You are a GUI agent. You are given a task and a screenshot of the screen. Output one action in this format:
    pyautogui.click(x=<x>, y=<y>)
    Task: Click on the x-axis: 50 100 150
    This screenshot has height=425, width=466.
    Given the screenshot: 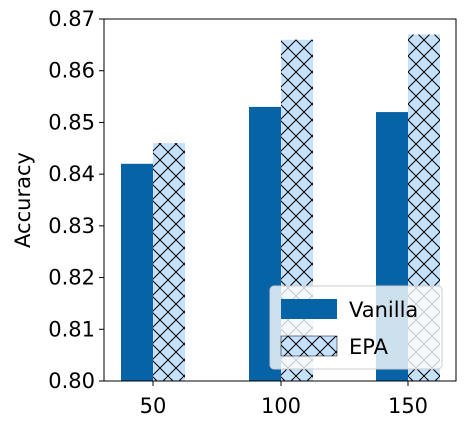 What is the action you would take?
    pyautogui.click(x=284, y=399)
    